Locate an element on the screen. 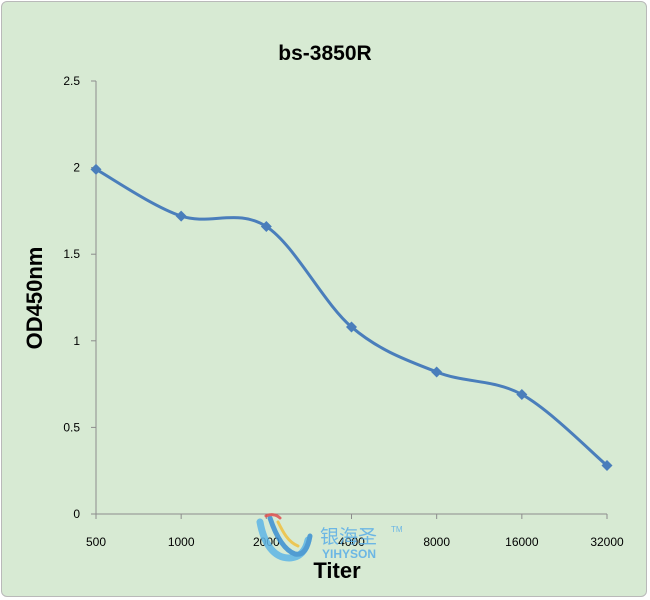 Image resolution: width=650 pixels, height=600 pixels. x-axis-title: Titer is located at coordinates (337, 570).